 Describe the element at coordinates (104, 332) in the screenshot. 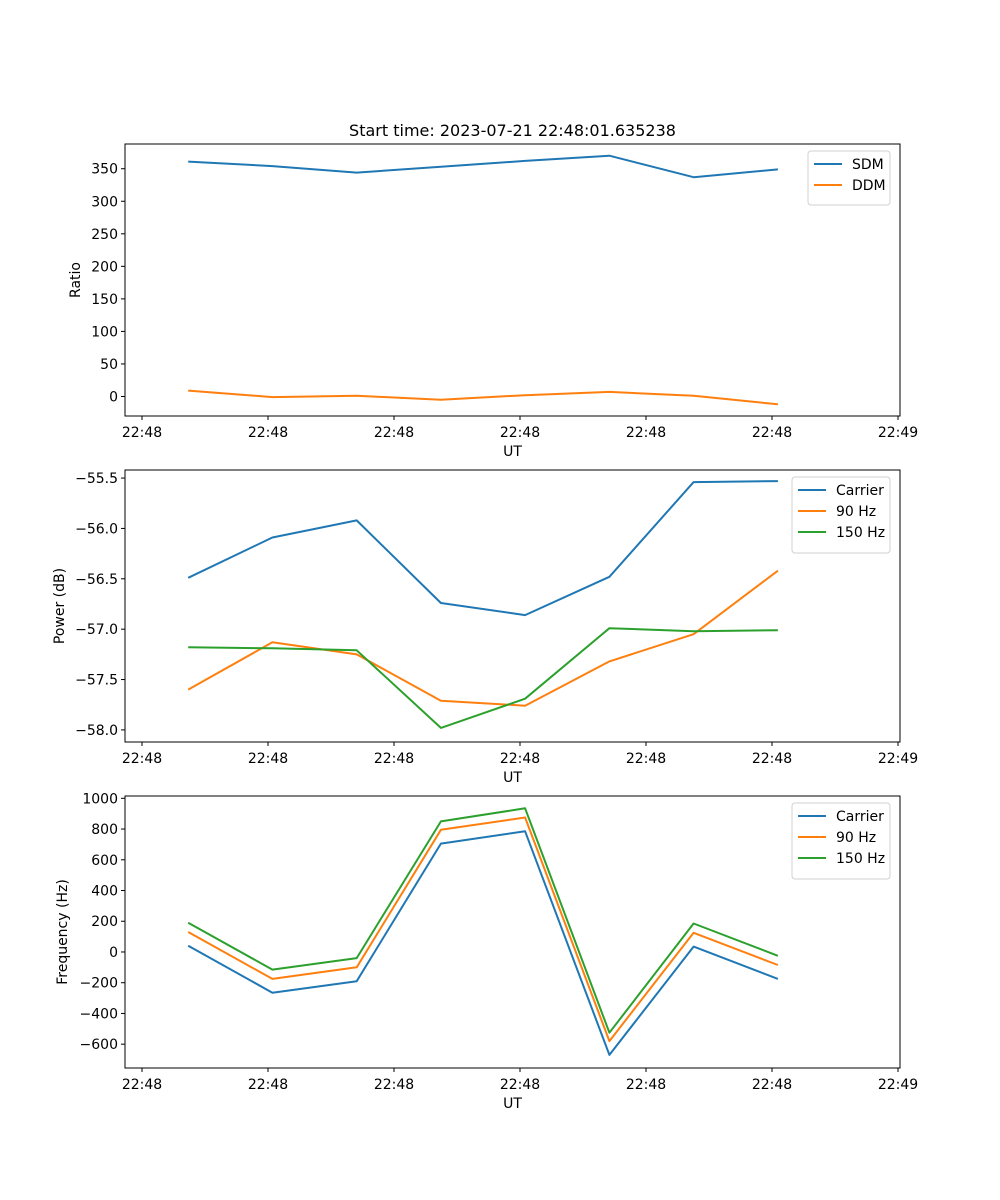

I see `y-tick-label: 100` at that location.